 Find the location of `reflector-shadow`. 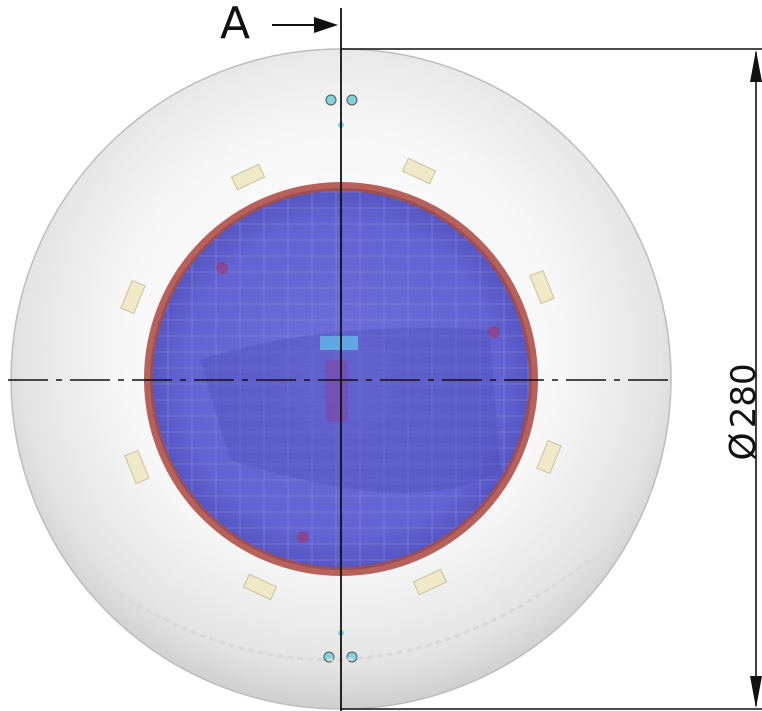

reflector-shadow is located at coordinates (350, 410).